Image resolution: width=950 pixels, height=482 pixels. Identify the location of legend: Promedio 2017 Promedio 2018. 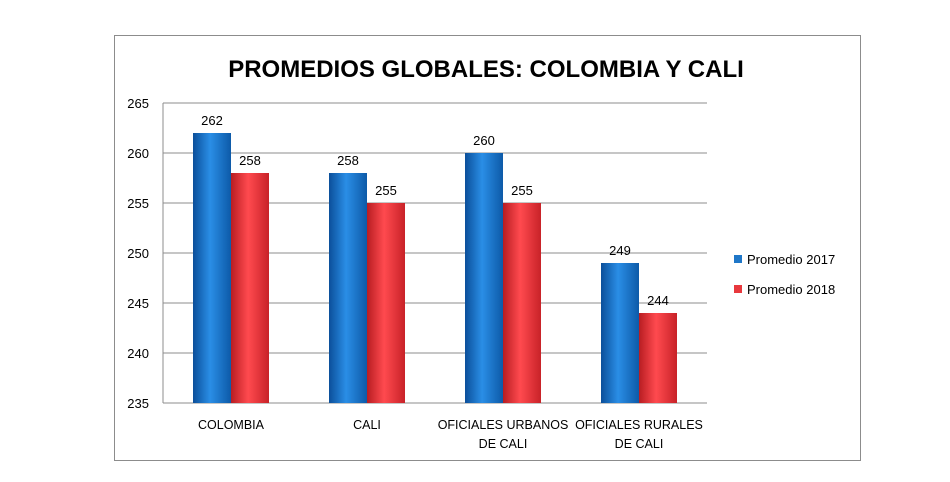
(784, 274).